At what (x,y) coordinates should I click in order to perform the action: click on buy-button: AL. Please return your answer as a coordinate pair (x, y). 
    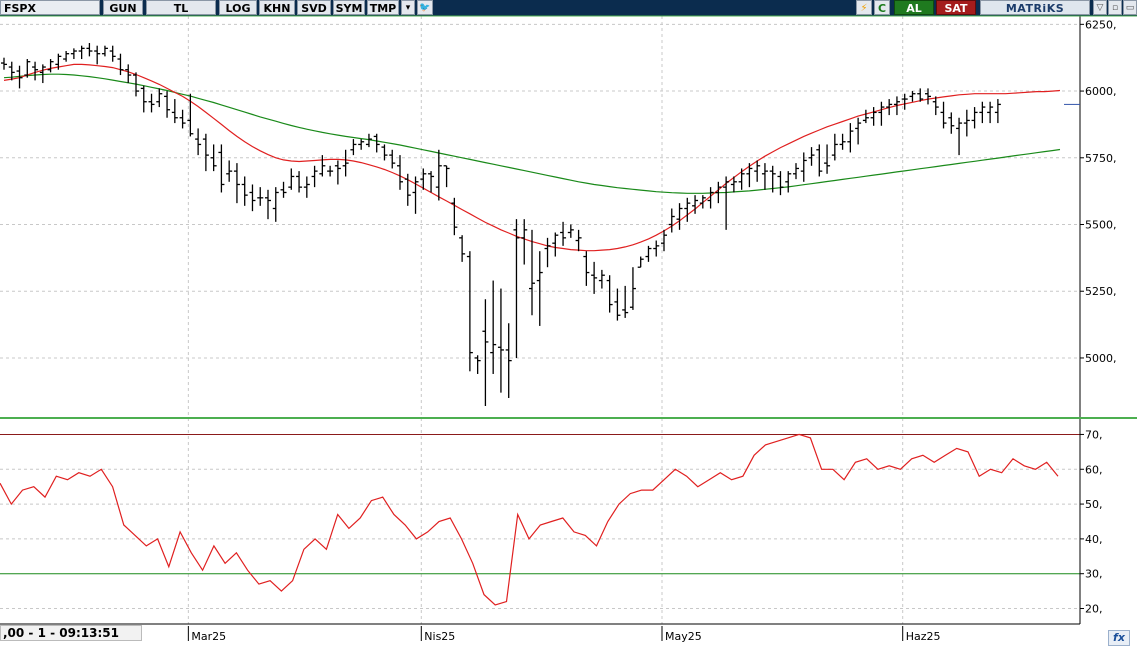
    Looking at the image, I should click on (914, 7).